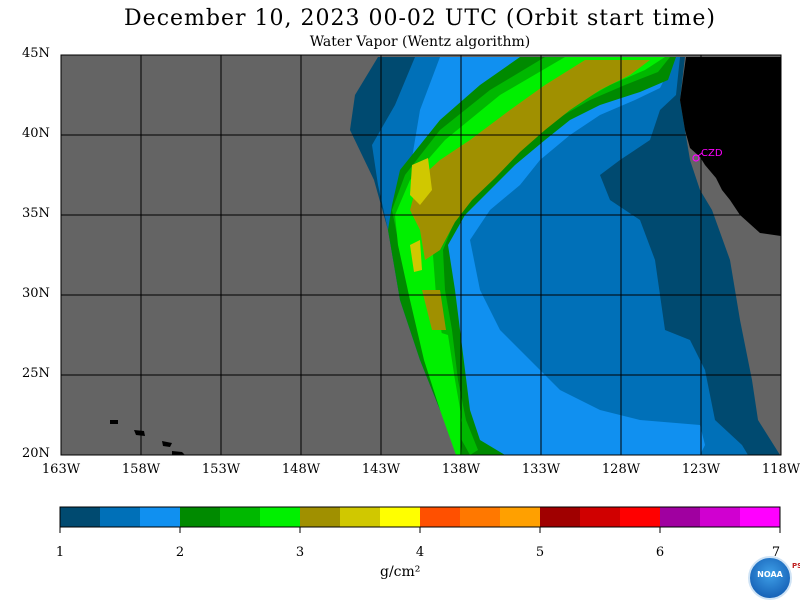 The image size is (800, 600). What do you see at coordinates (420, 42) in the screenshot?
I see `map-subtitle: Water Vapor (Wentz algorithm)` at bounding box center [420, 42].